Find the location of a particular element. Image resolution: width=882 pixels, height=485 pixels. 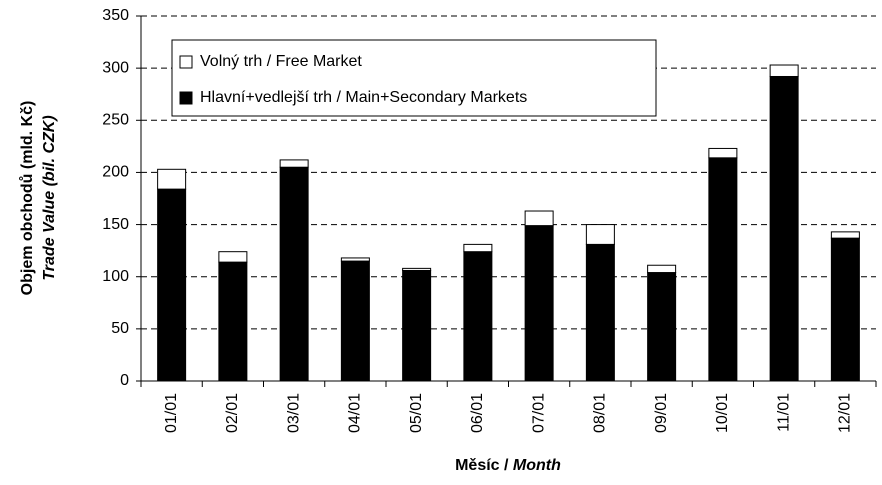

y-tick-label: 50 is located at coordinates (120, 328).